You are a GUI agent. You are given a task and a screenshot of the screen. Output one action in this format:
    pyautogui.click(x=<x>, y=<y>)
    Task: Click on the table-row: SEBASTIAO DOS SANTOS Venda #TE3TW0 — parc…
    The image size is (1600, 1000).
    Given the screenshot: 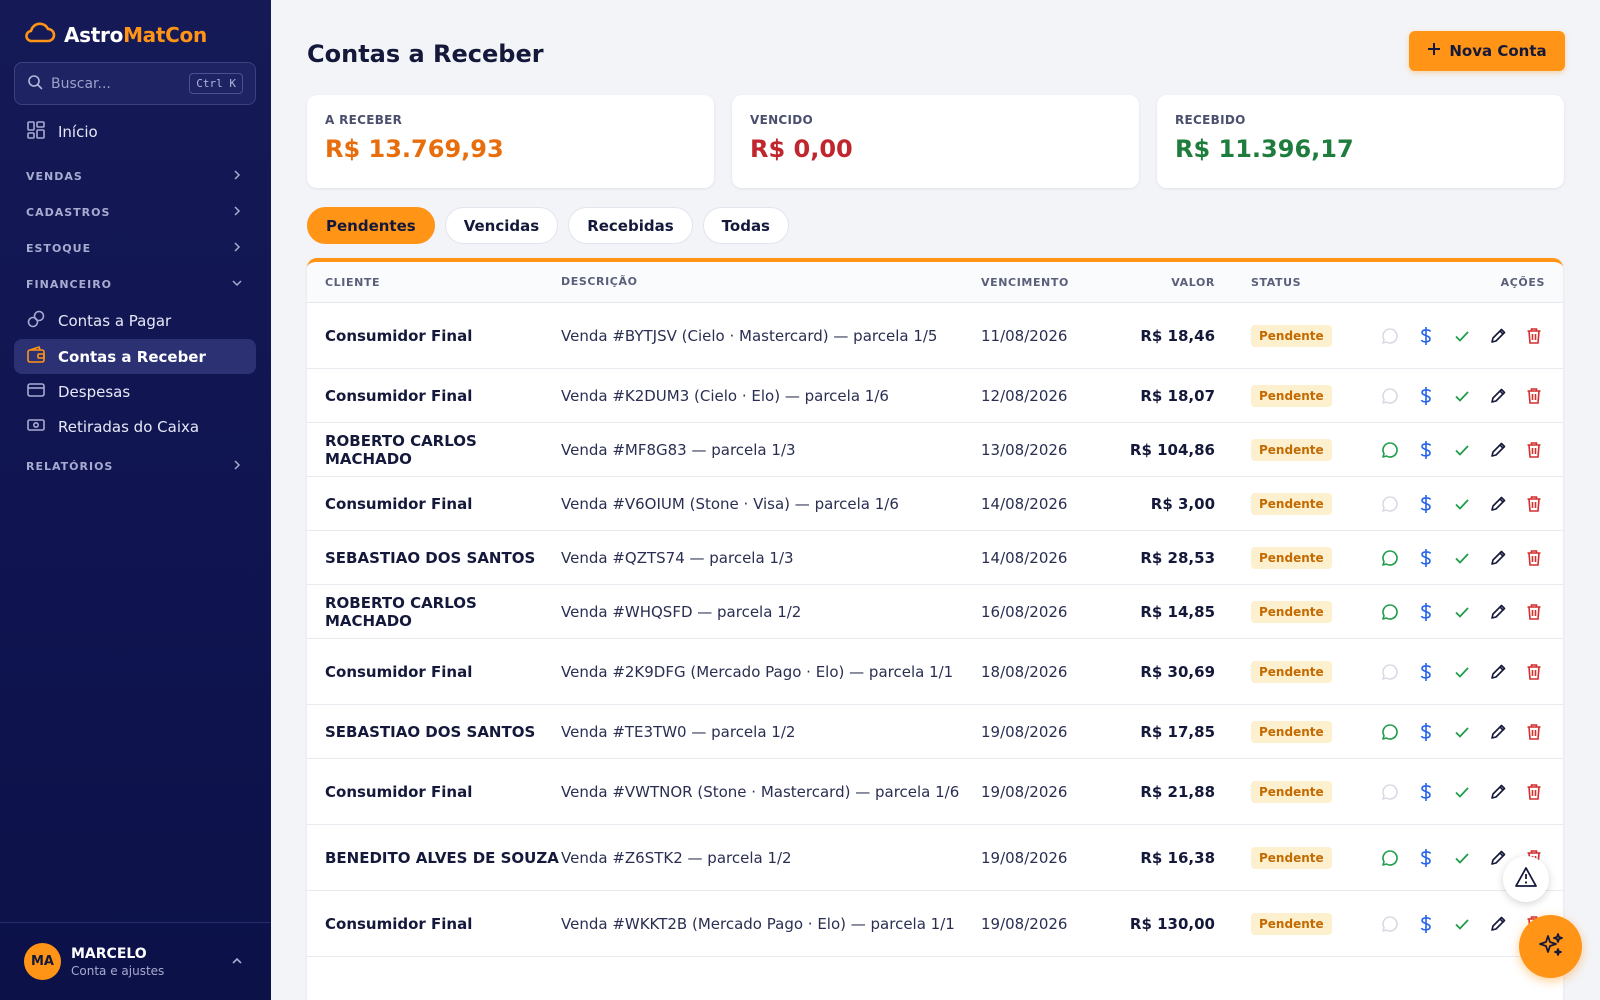 What is the action you would take?
    pyautogui.click(x=935, y=732)
    